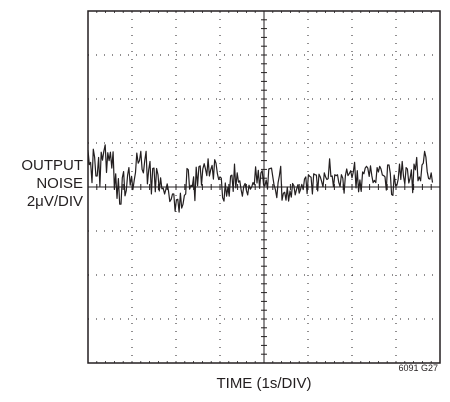 The image size is (450, 402). What do you see at coordinates (54, 201) in the screenshot?
I see `y-axis-label-line3: 2μV/DIV` at bounding box center [54, 201].